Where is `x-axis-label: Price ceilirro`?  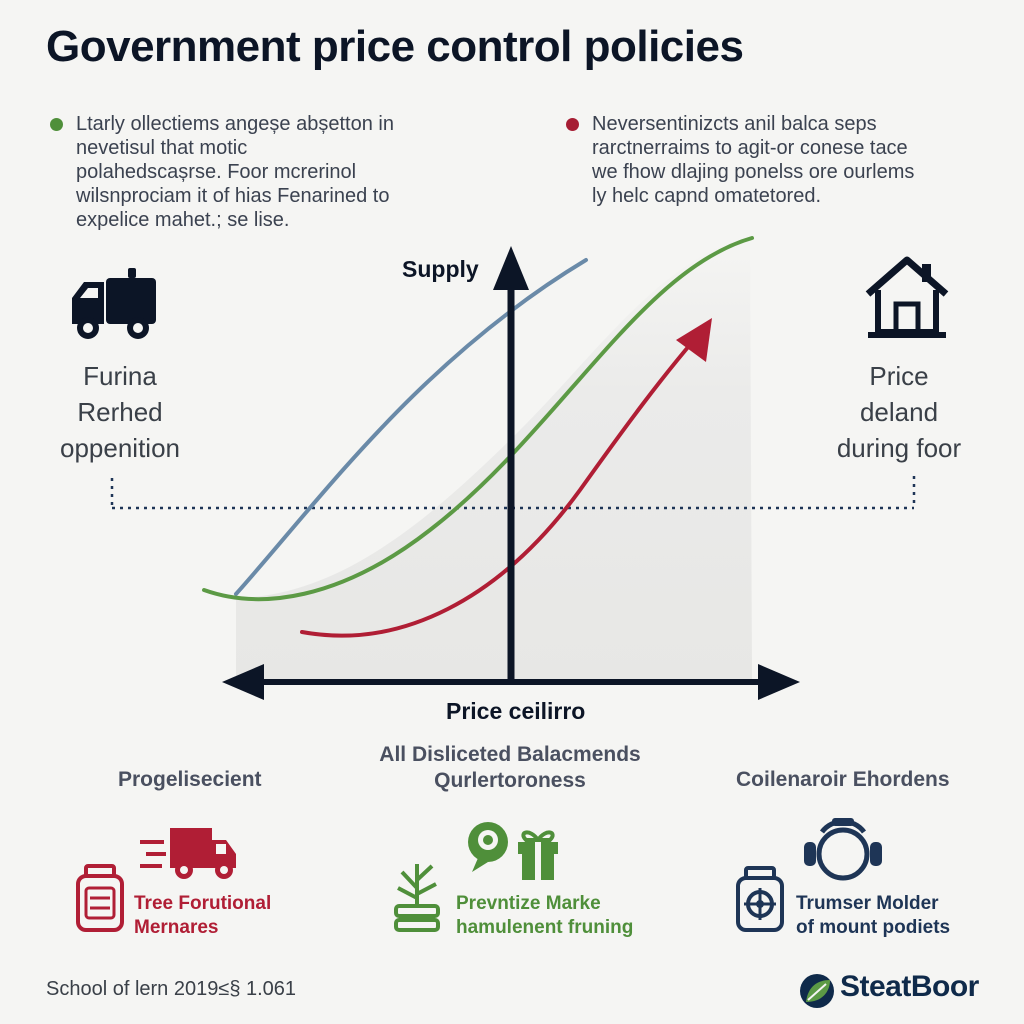 x-axis-label: Price ceilirro is located at coordinates (516, 711).